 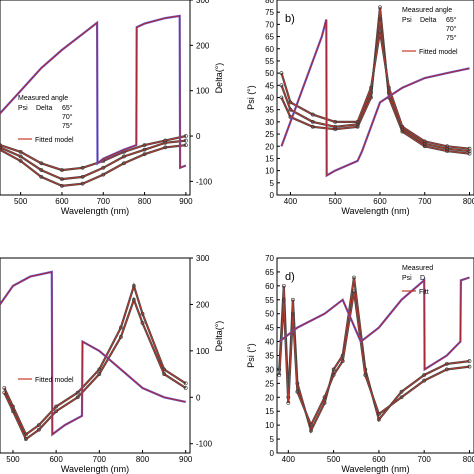 I want to click on y-left-tick-label: 40, so click(x=269, y=98).